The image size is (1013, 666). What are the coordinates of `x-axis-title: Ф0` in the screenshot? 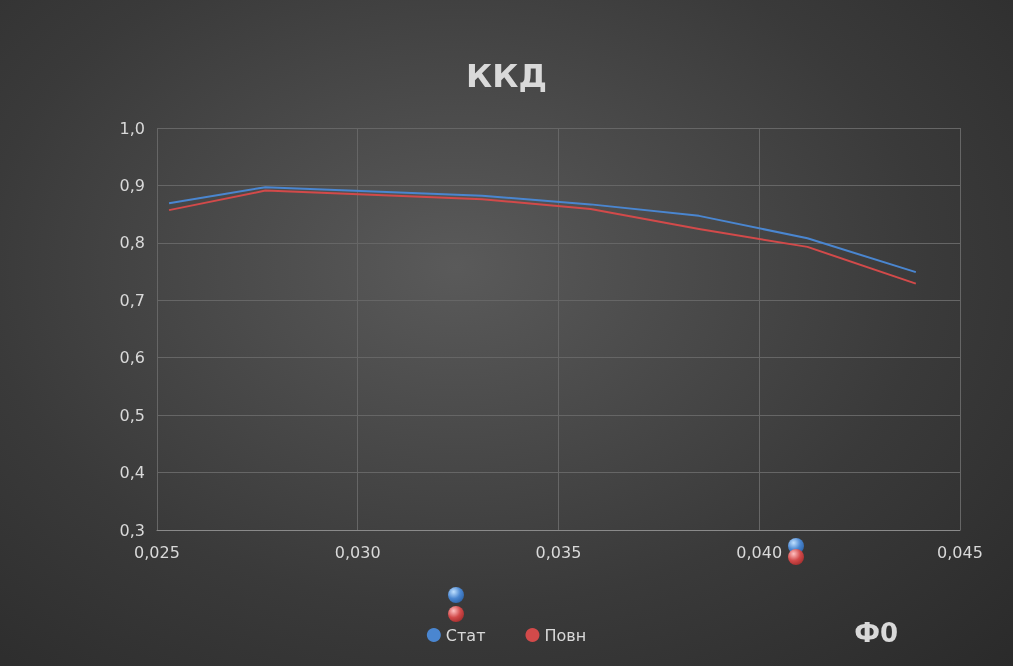 It's located at (876, 633).